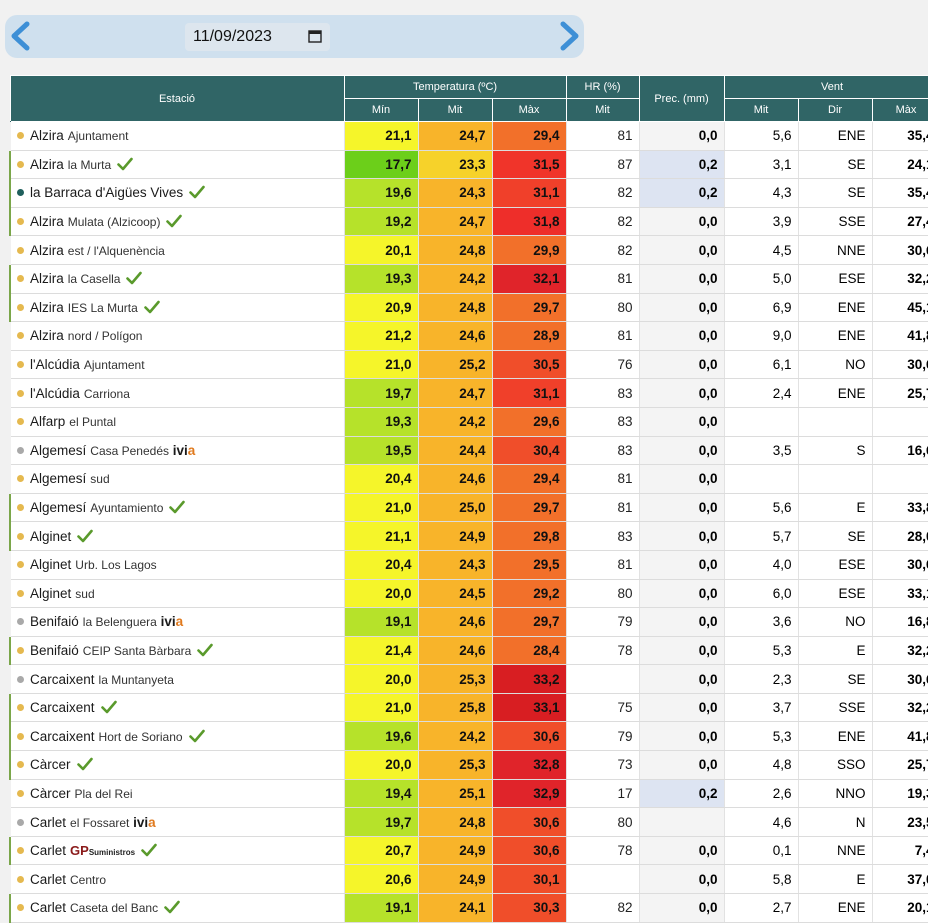 This screenshot has height=923, width=928. I want to click on wind-mit-cell: 4,6, so click(761, 822).